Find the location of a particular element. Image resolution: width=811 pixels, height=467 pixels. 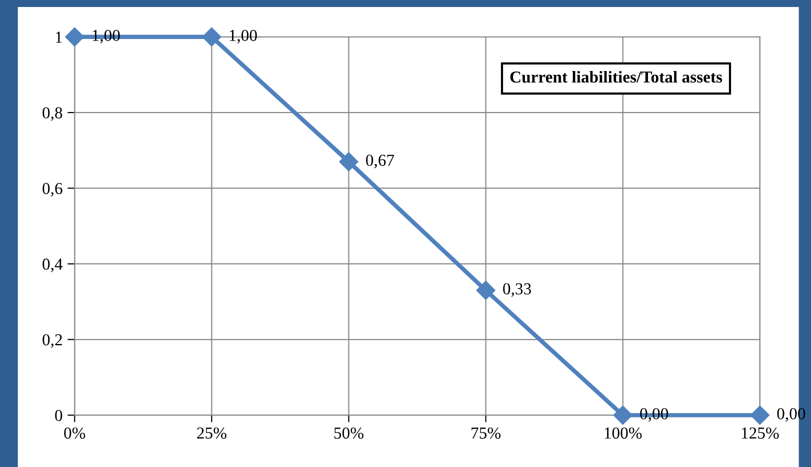

x-tick-label: 0% is located at coordinates (75, 433).